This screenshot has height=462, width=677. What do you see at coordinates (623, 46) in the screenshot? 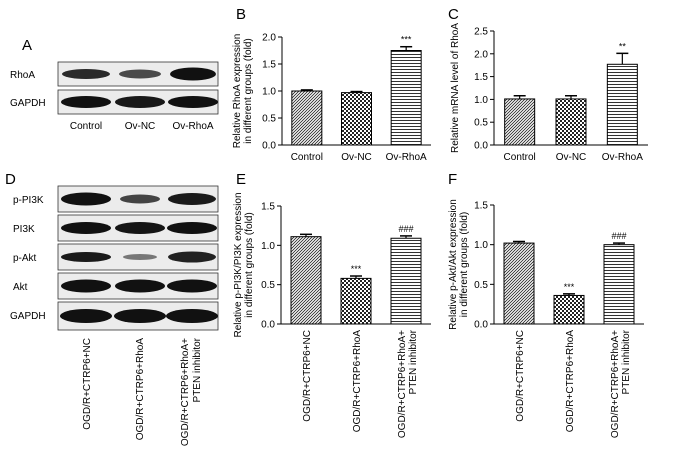
I see `significance-marker: **` at bounding box center [623, 46].